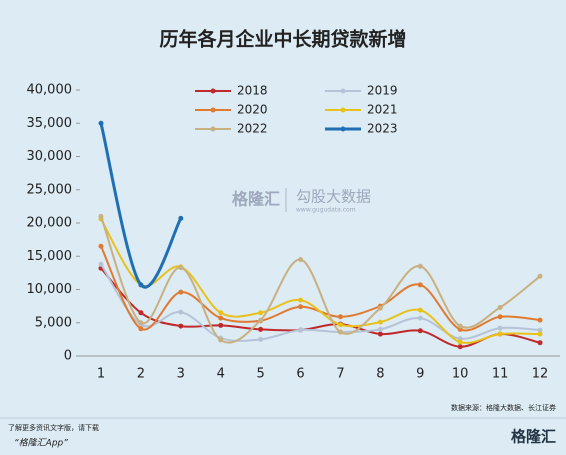 The width and height of the screenshot is (566, 455). What do you see at coordinates (252, 110) in the screenshot?
I see `legend-label: 2020` at bounding box center [252, 110].